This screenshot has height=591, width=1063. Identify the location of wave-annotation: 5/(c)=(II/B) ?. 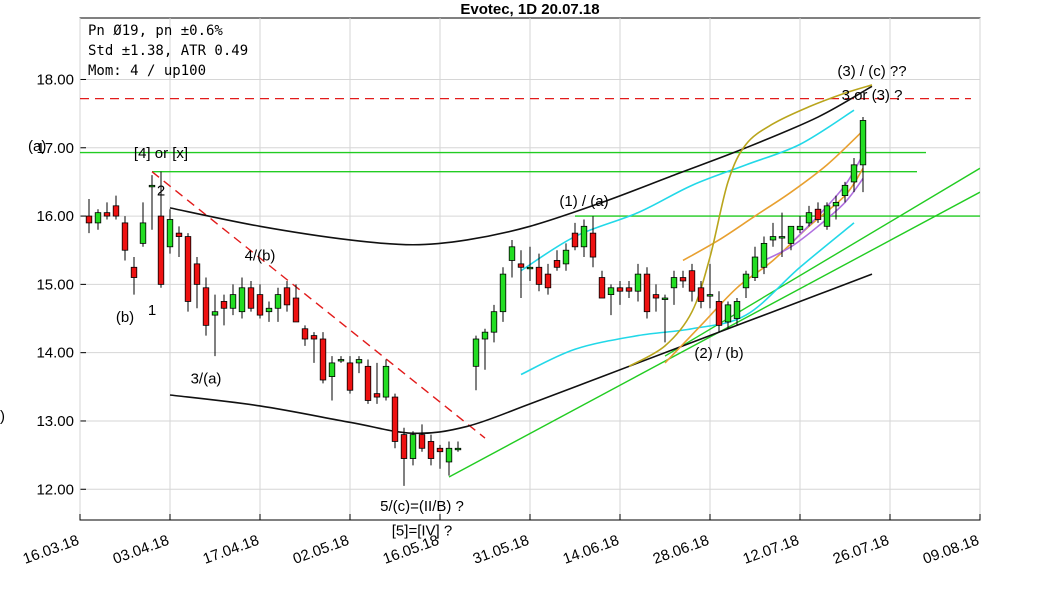
(422, 506).